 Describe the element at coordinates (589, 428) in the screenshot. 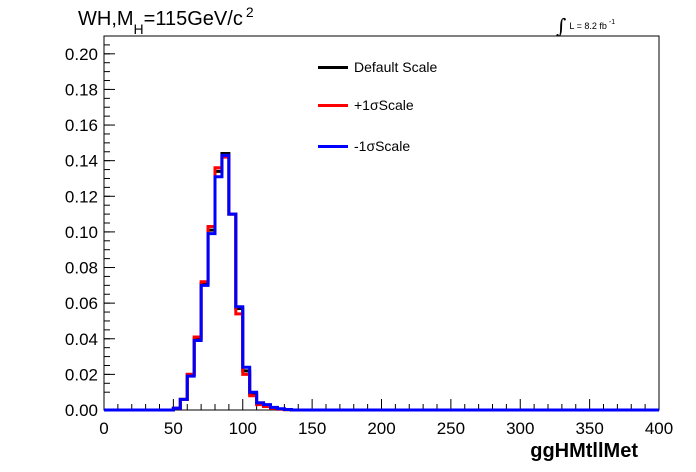

I see `x-tick-label: 350` at that location.